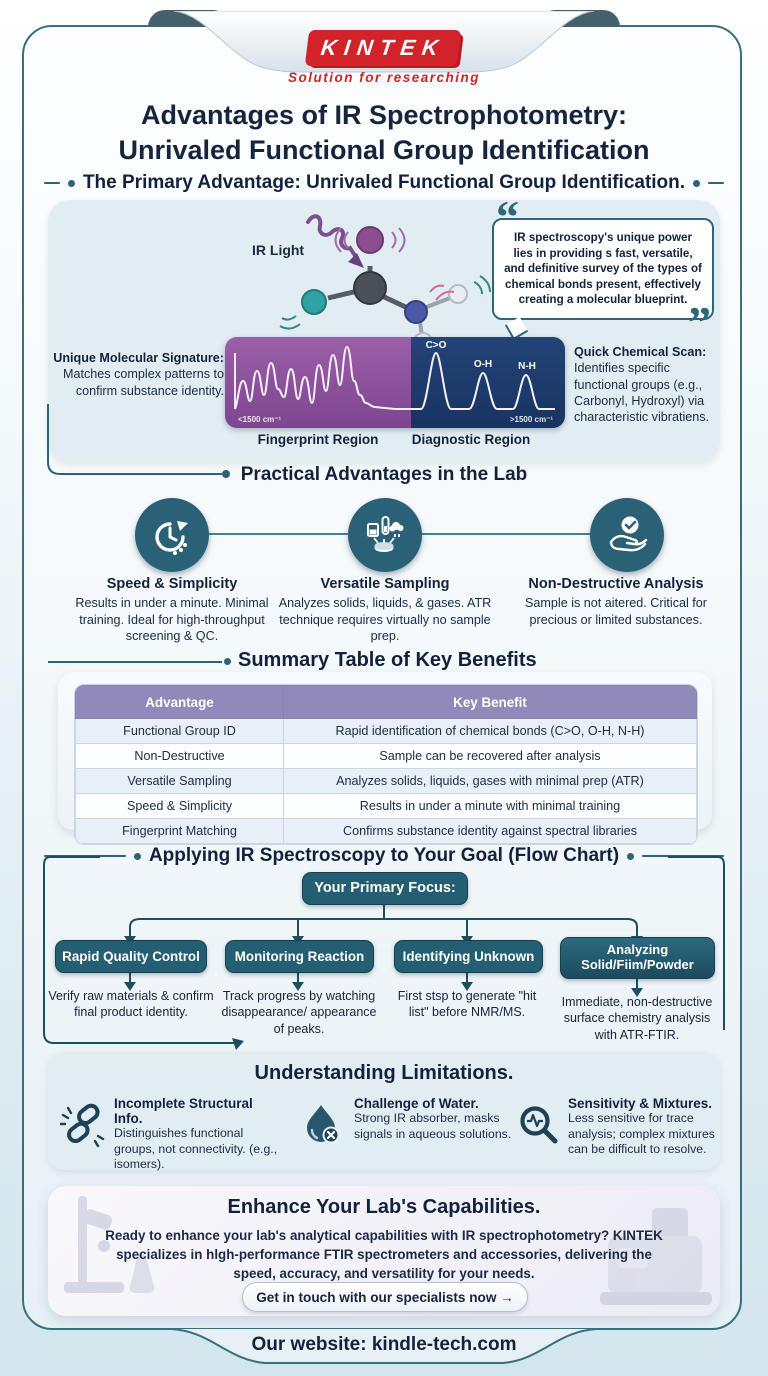 This screenshot has height=1376, width=768. I want to click on fingerprint-region-label: Fingerprint Region, so click(318, 439).